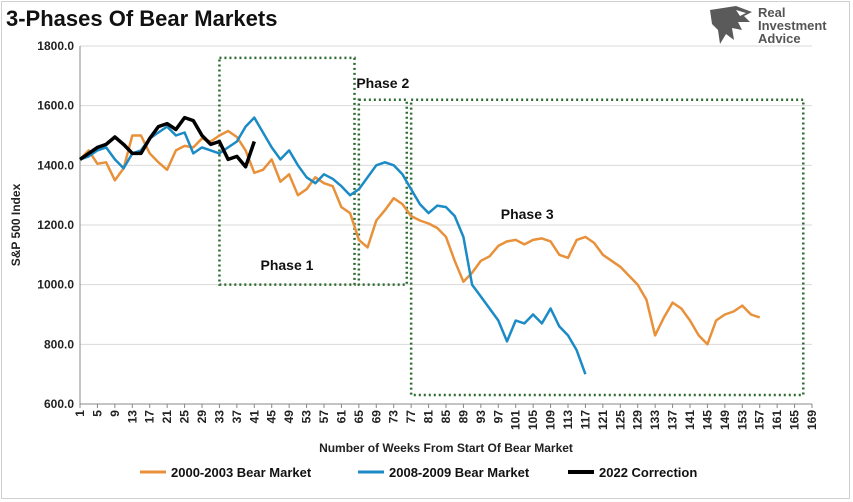 This screenshot has width=853, height=502. What do you see at coordinates (459, 472) in the screenshot?
I see `legend-label-2: 2008-2009 Bear Market` at bounding box center [459, 472].